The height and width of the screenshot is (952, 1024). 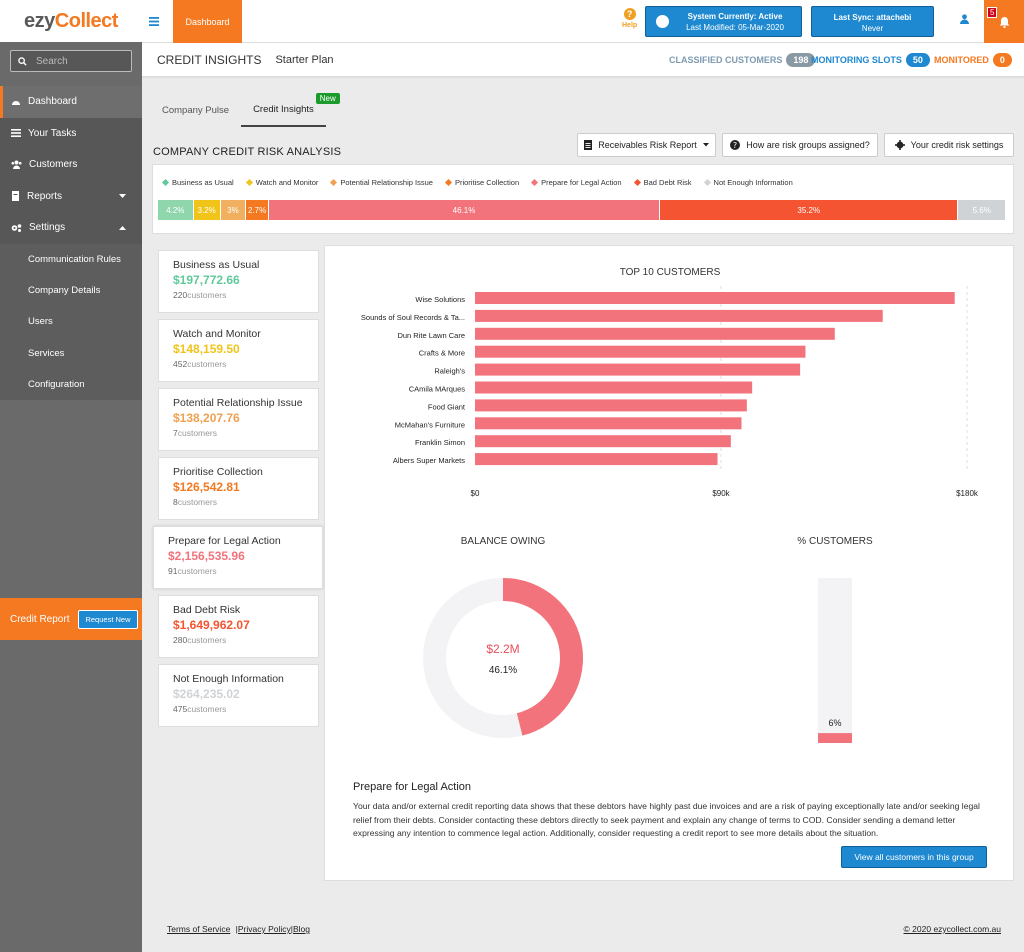 What do you see at coordinates (917, 59) in the screenshot?
I see `slots-count-badge: 50` at bounding box center [917, 59].